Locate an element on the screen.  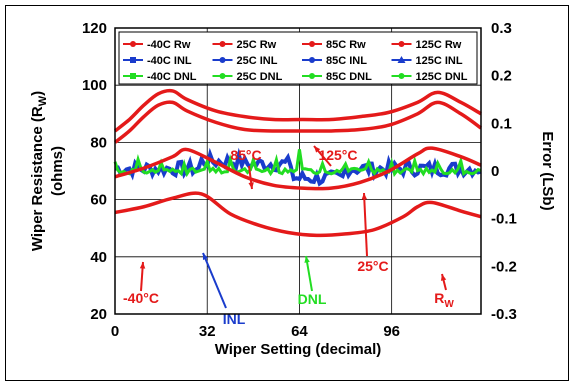
arrow-25c-head is located at coordinates (364, 196).